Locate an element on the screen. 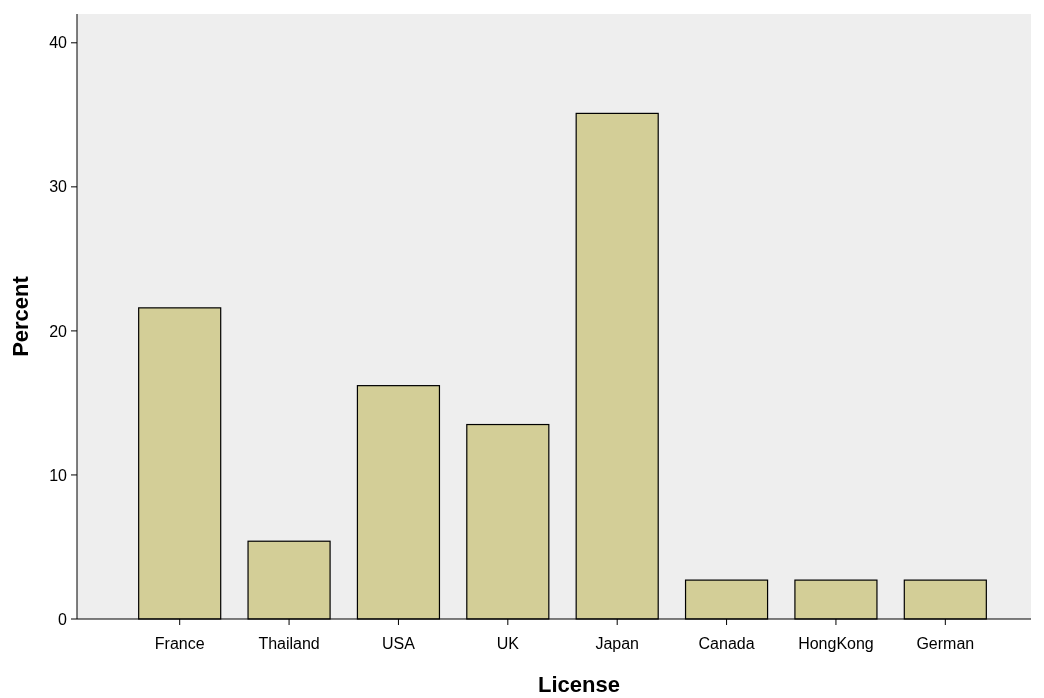 The height and width of the screenshot is (698, 1044). x-tick-label: Thailand is located at coordinates (289, 643).